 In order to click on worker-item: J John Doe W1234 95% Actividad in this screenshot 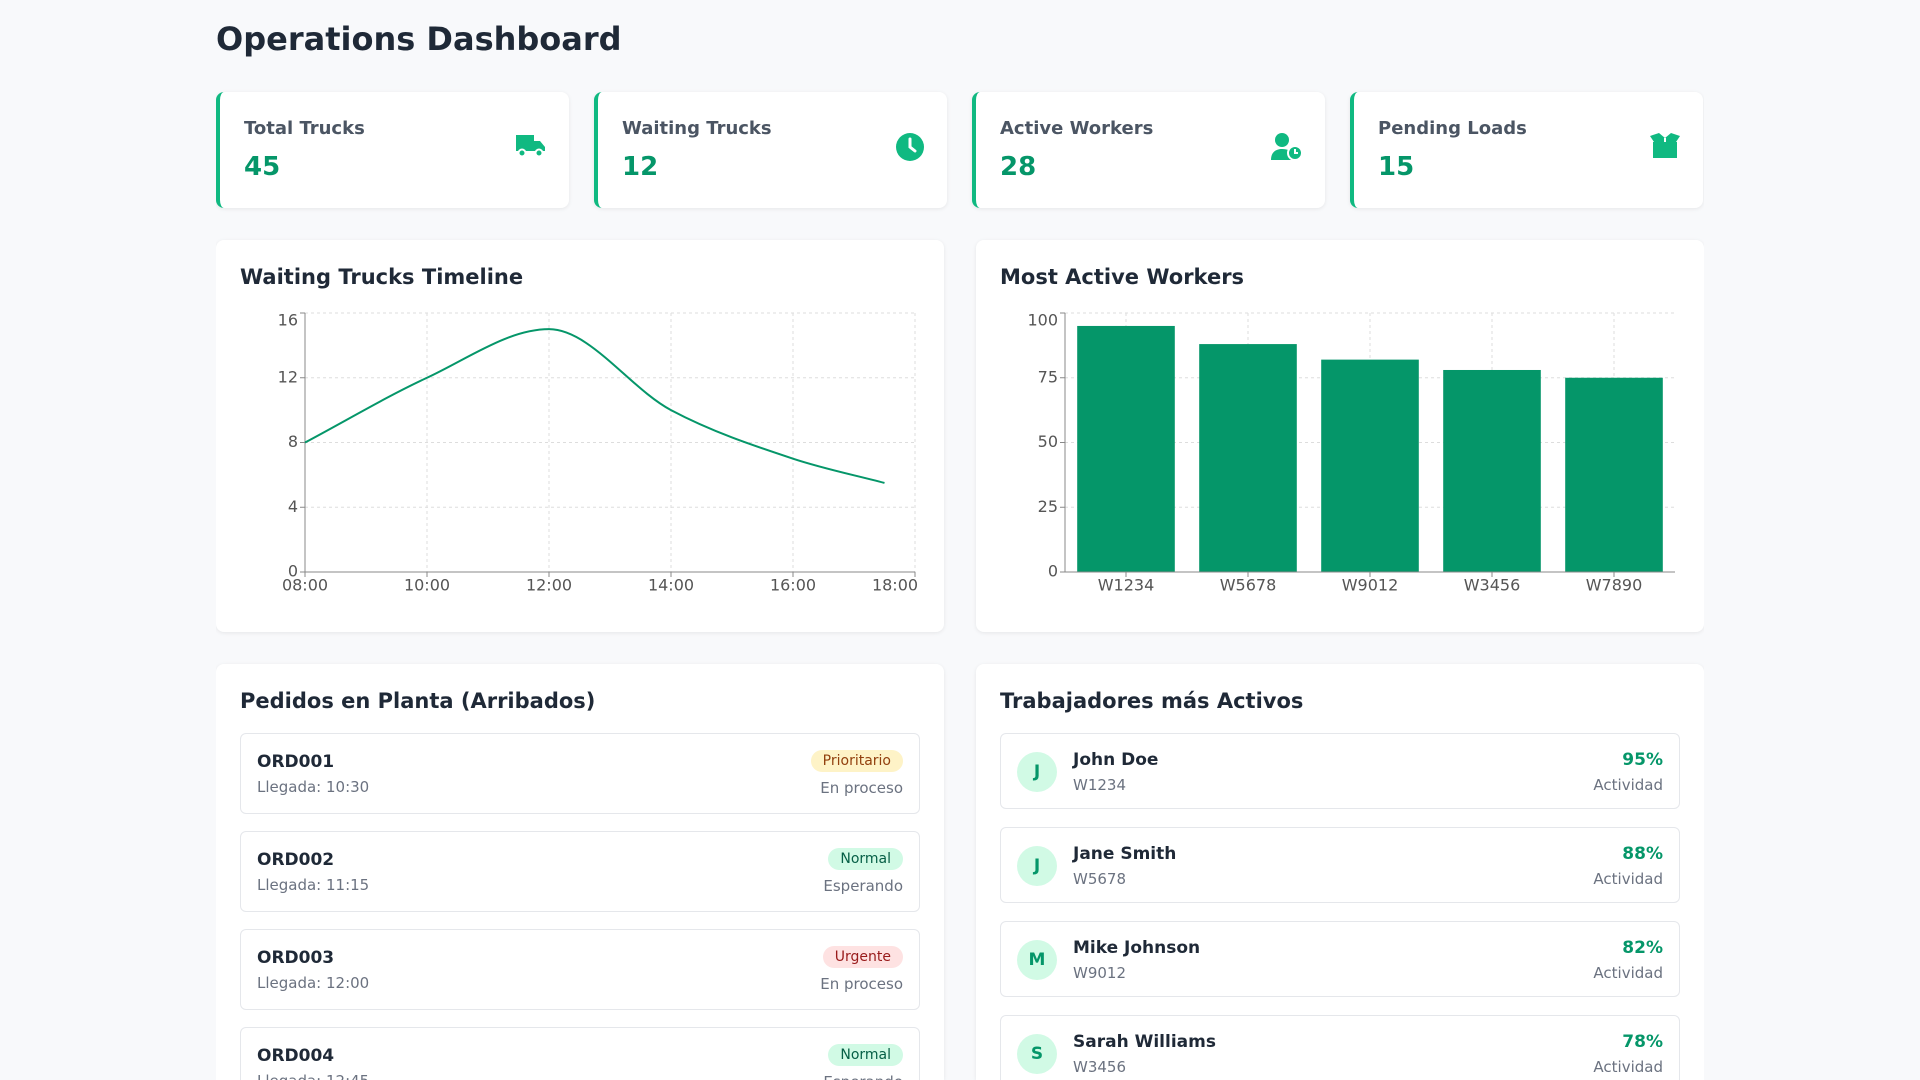, I will do `click(1340, 771)`.